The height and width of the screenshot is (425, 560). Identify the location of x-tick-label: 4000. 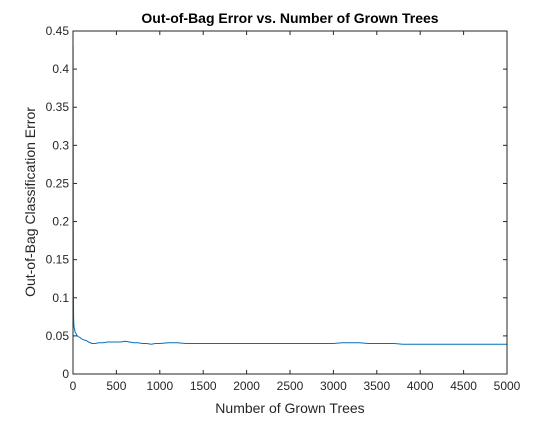
(420, 386).